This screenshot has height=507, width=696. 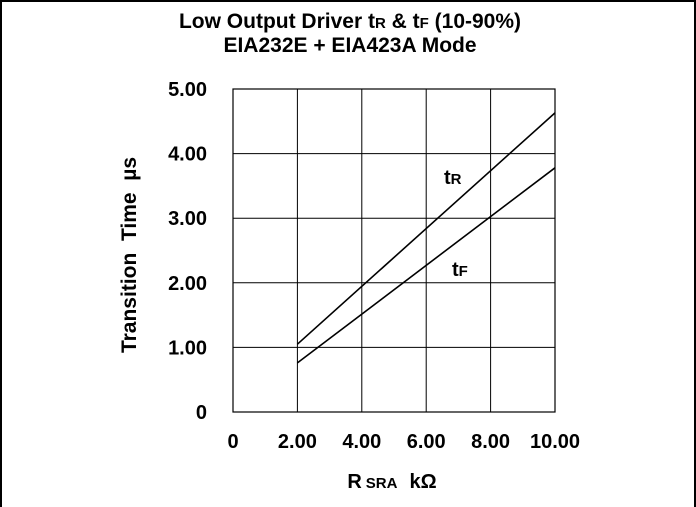 What do you see at coordinates (187, 348) in the screenshot?
I see `y-tick-label: 1.00` at bounding box center [187, 348].